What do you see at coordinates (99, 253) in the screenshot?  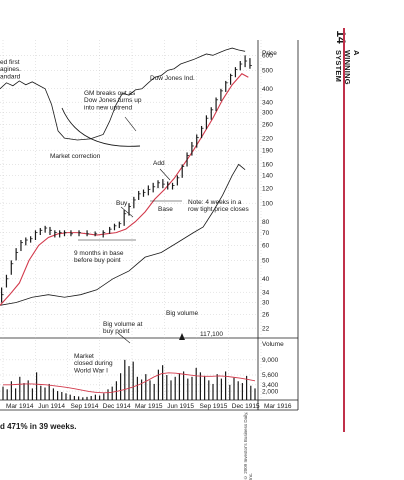 I see `base-duration-note: 9 months in base` at bounding box center [99, 253].